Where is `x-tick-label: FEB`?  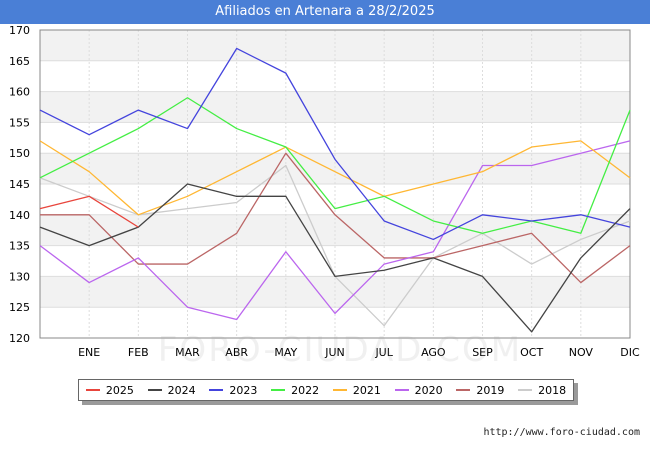
x-tick-label: FEB is located at coordinates (138, 352).